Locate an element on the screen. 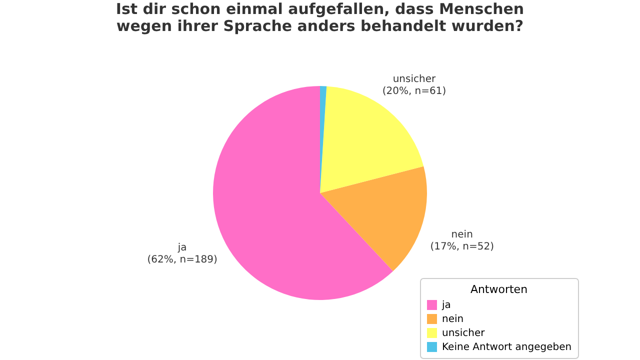 The width and height of the screenshot is (640, 360). data-label: (20%, n=61) is located at coordinates (414, 91).